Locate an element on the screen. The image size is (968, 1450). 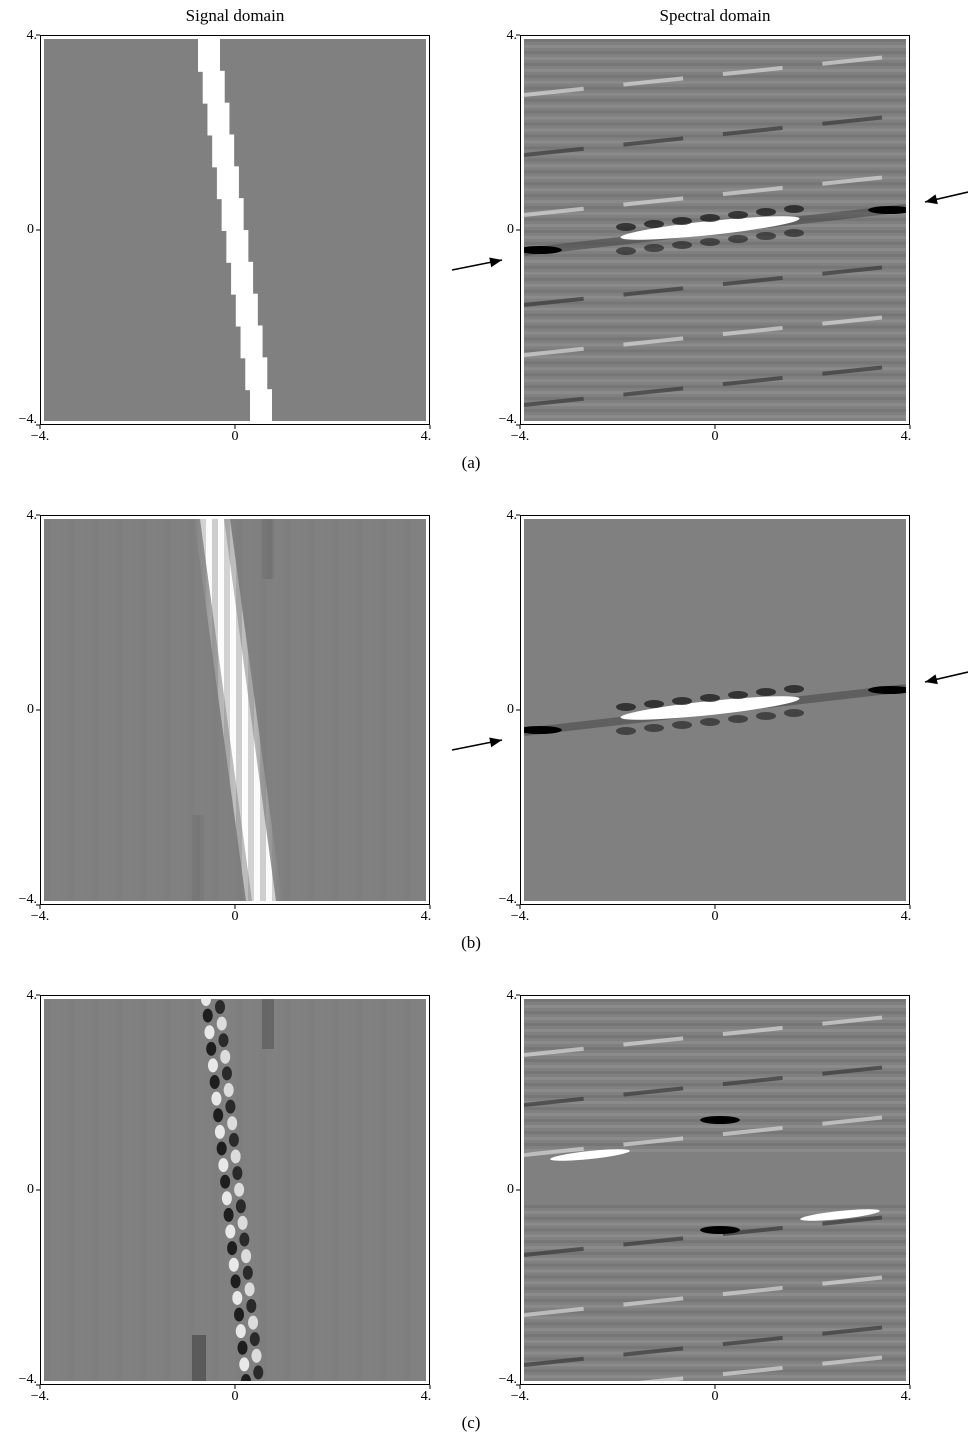
signal-panel-c: −4. 0 4. 4. 0 −4. is located at coordinates (225, 1196).